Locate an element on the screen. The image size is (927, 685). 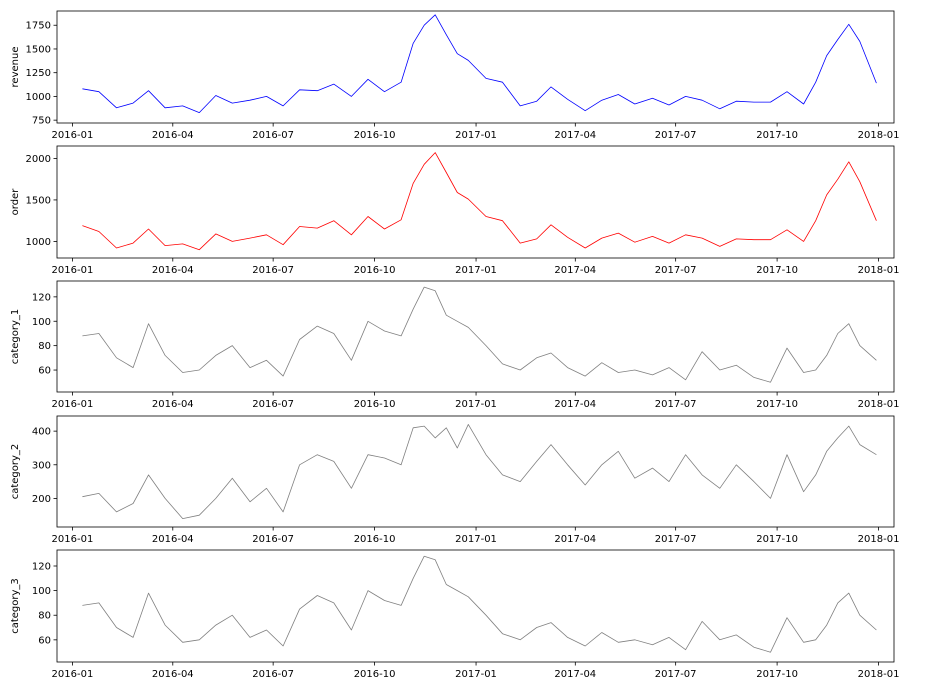
y-axis-label: order is located at coordinates (15, 202).